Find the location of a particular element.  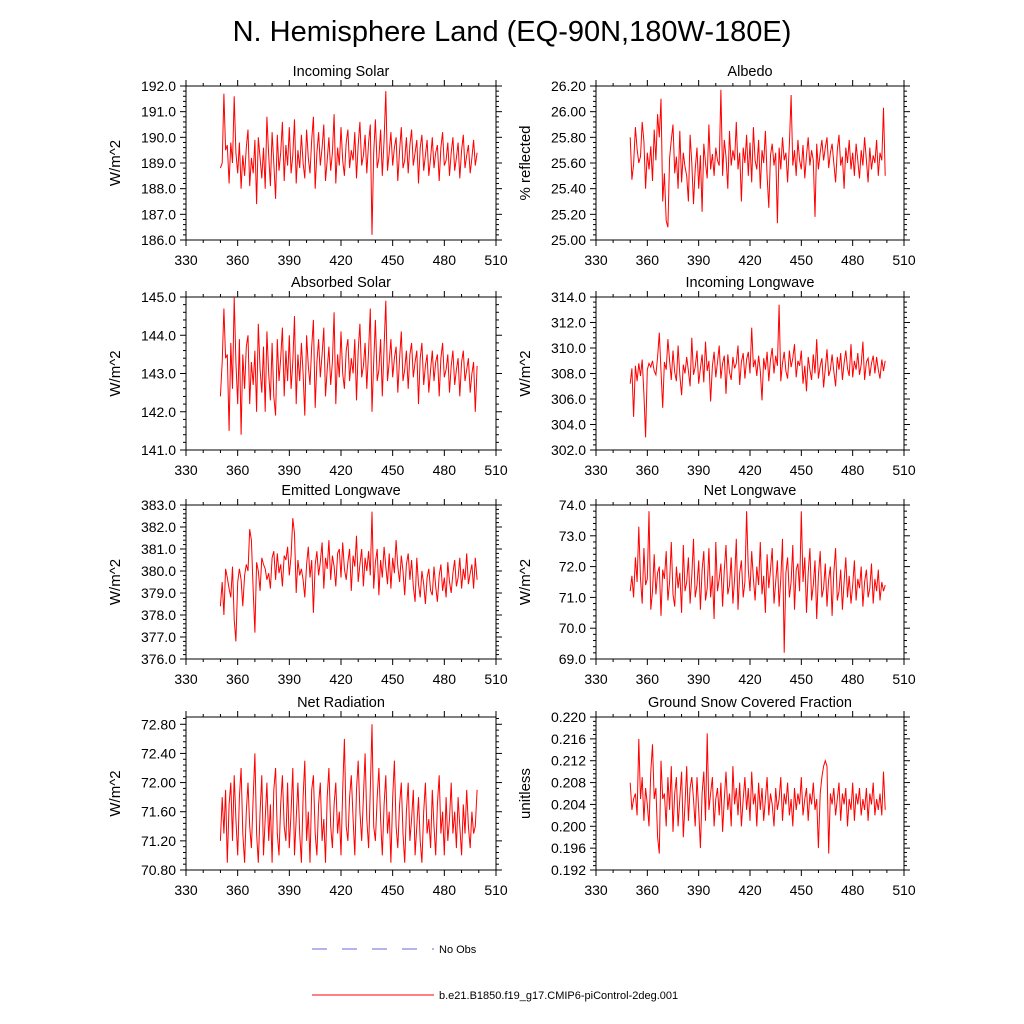

y-tick-label: 378.0 is located at coordinates (158, 615).